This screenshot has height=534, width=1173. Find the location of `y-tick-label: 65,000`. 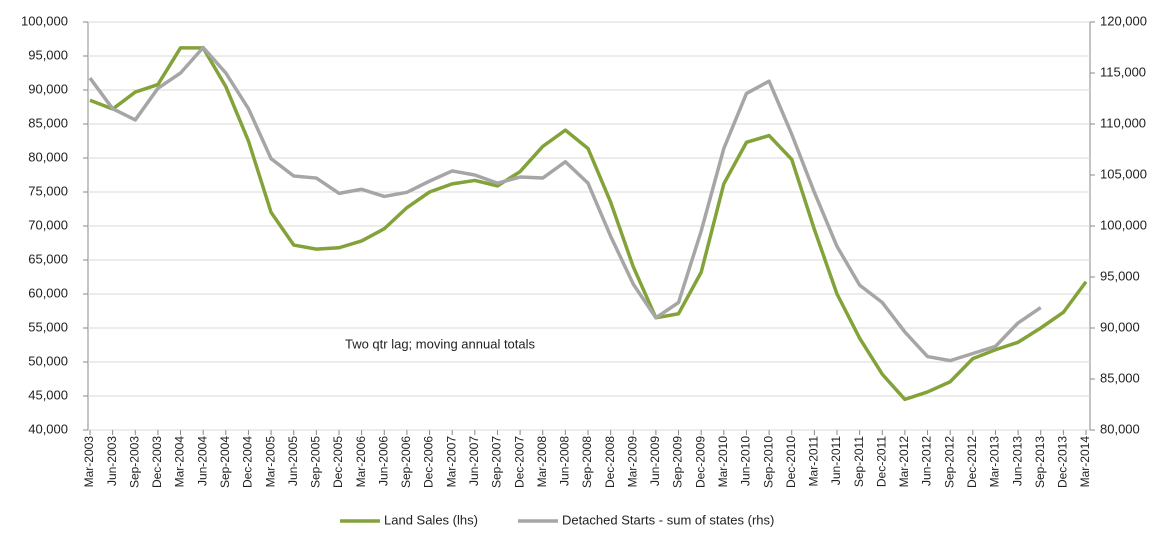

y-tick-label: 65,000 is located at coordinates (48, 258).